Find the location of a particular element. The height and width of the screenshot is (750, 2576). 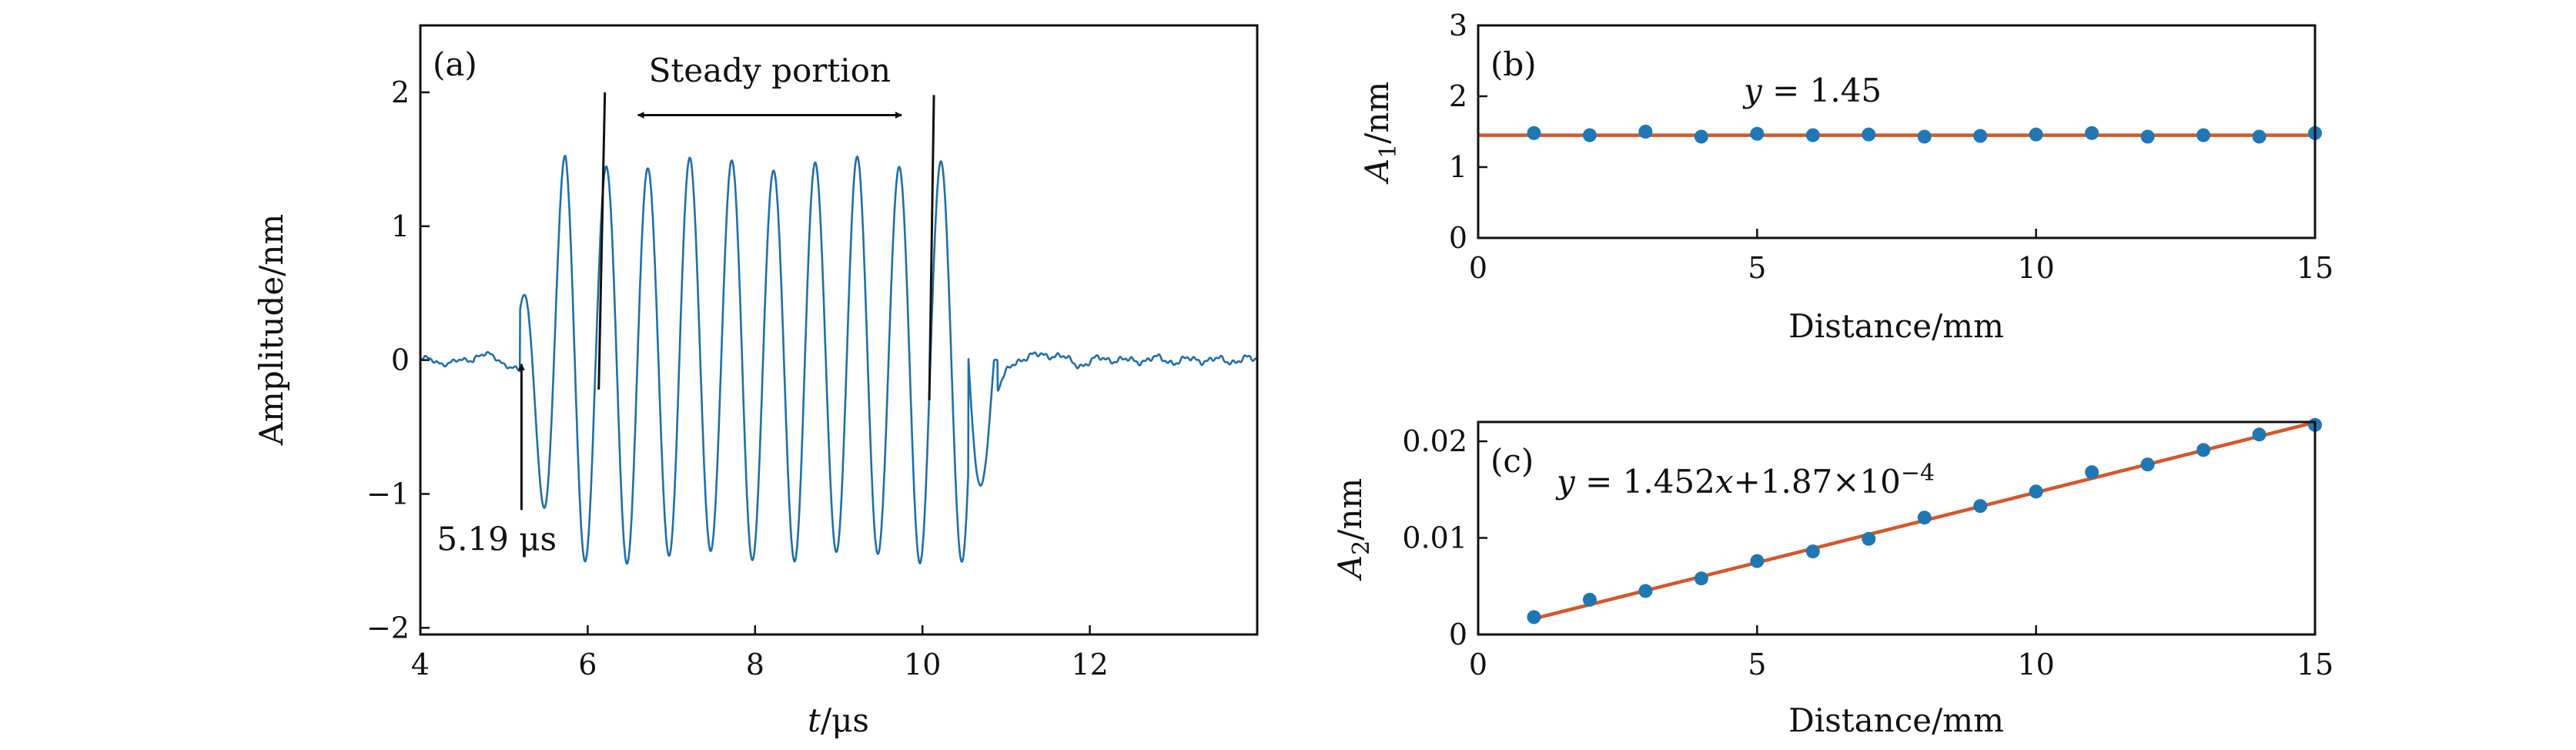

y-tick-label: 0.02 is located at coordinates (1435, 441).